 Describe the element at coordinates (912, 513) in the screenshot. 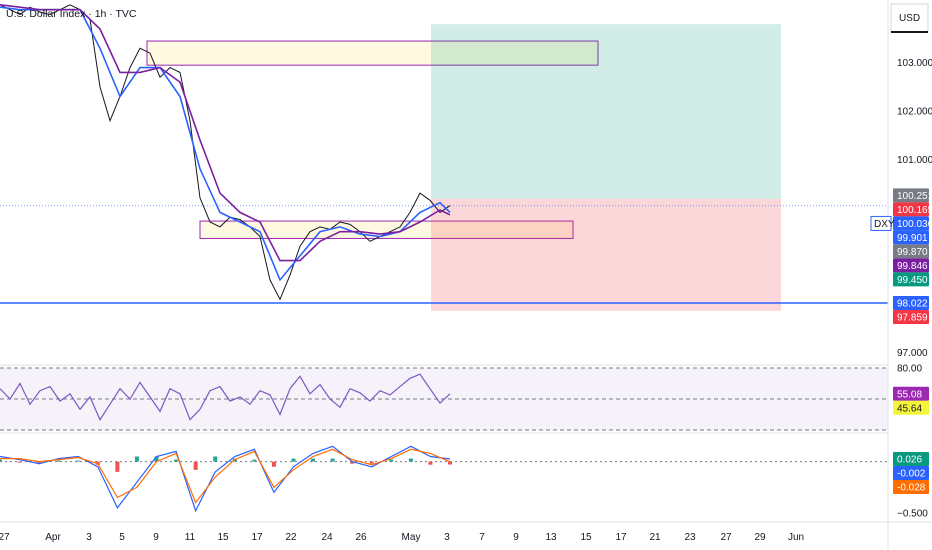

I see `macd-tick-label: −0.500` at that location.